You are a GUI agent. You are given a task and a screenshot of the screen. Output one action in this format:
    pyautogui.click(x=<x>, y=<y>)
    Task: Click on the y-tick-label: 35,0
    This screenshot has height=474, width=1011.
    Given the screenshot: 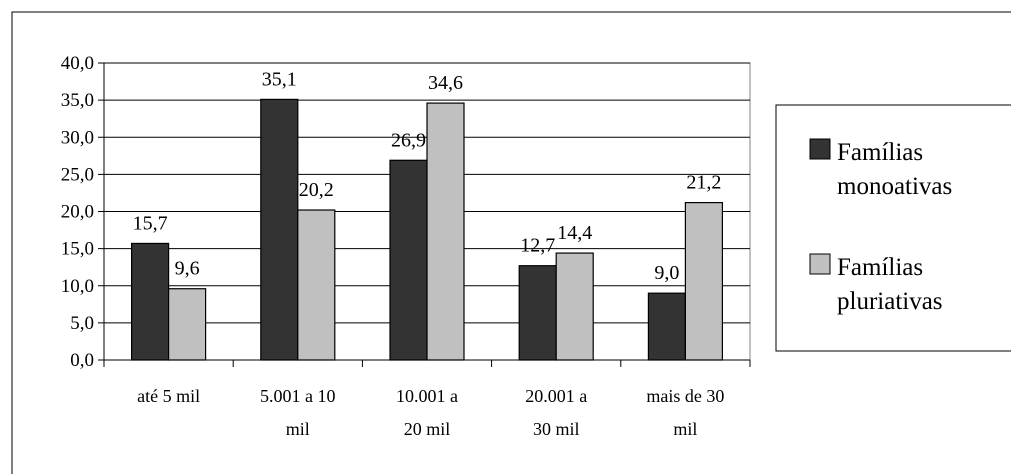 What is the action you would take?
    pyautogui.click(x=77, y=100)
    